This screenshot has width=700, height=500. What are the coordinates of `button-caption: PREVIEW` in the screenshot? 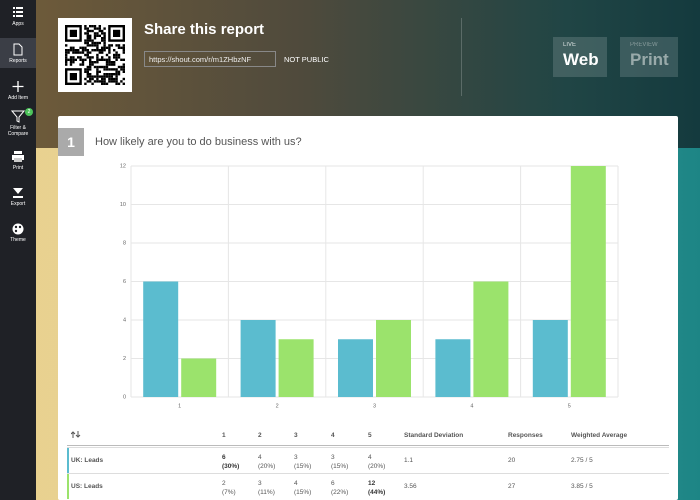 It's located at (644, 45).